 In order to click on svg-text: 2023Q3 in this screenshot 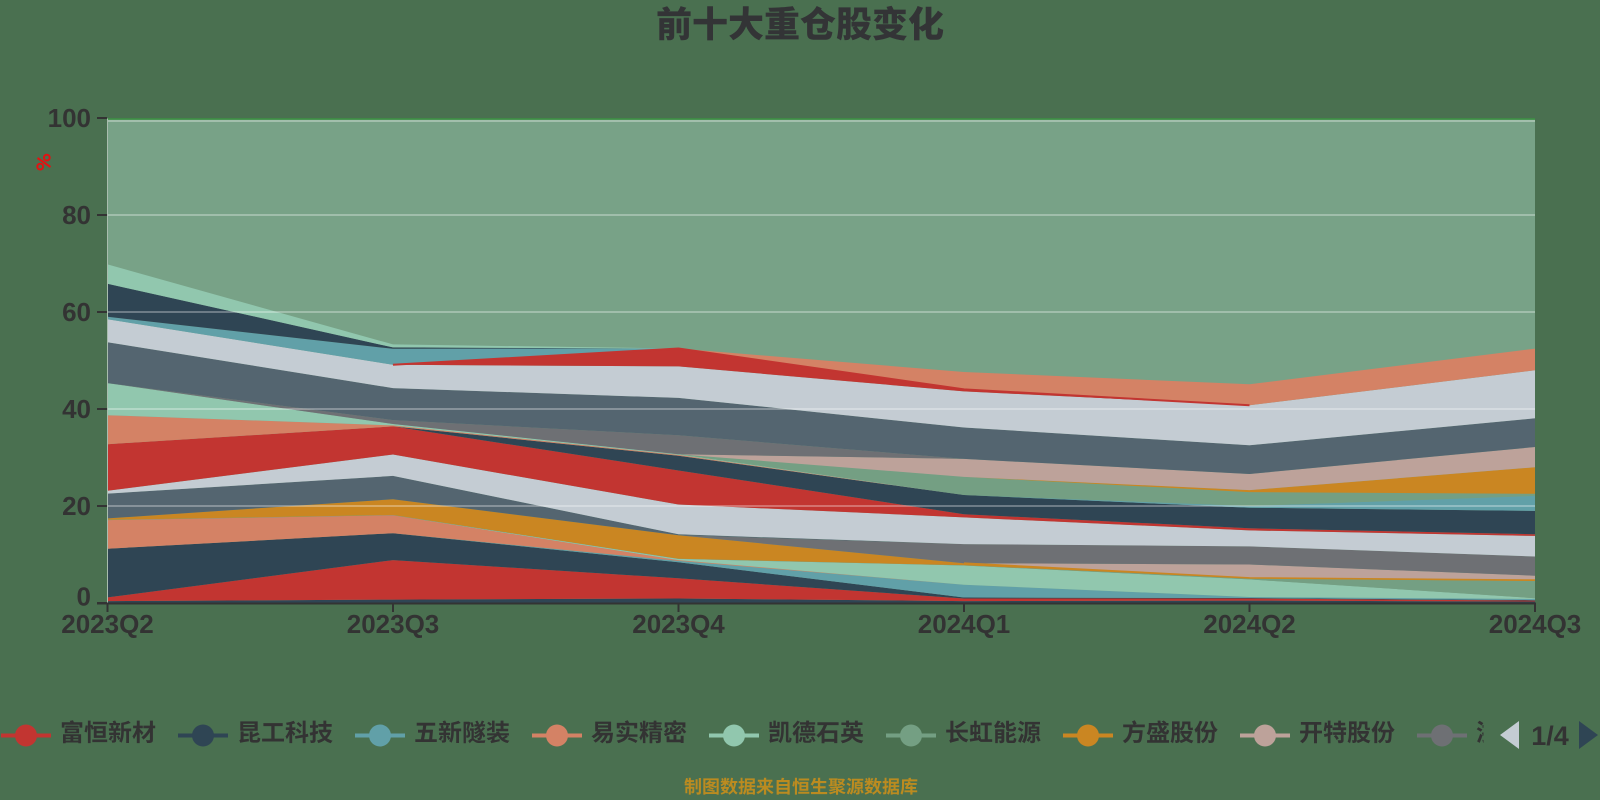, I will do `click(393, 624)`.